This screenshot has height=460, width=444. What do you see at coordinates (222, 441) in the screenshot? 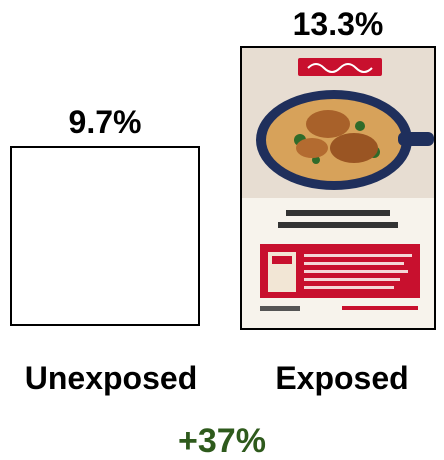
I see `lift-label: +37%` at bounding box center [222, 441].